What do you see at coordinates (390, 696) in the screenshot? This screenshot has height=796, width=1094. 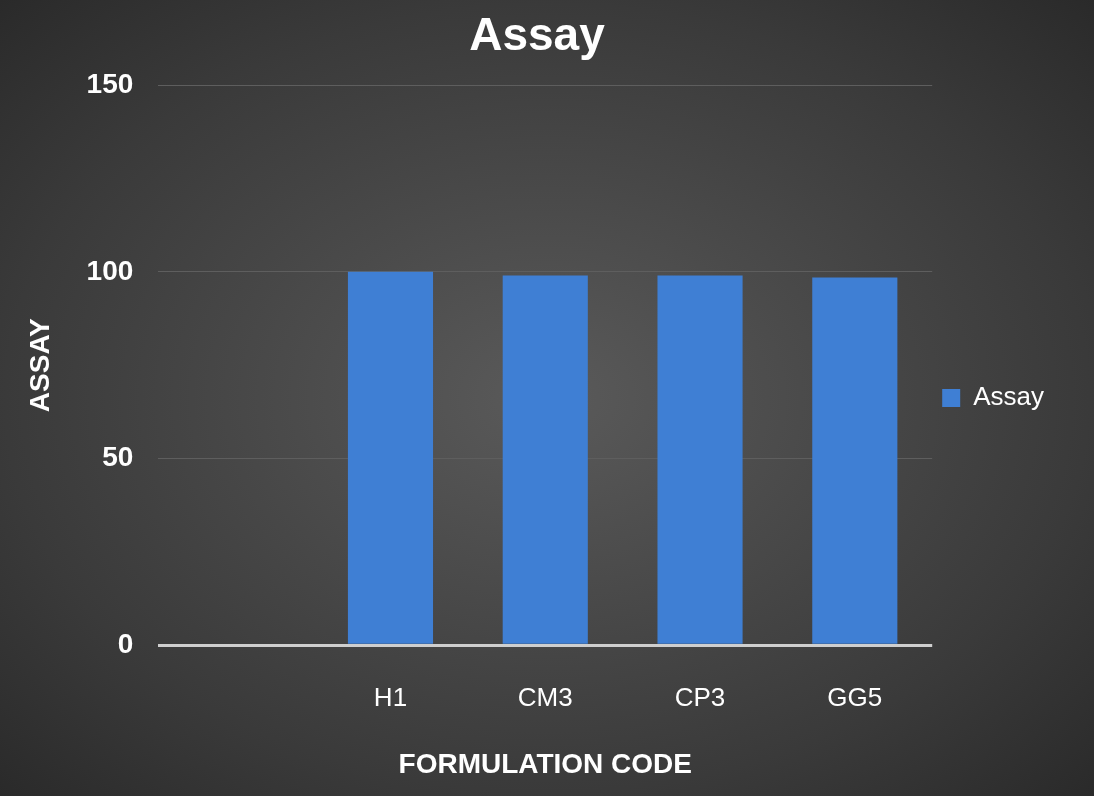 I see `x-tick-label: H1` at bounding box center [390, 696].